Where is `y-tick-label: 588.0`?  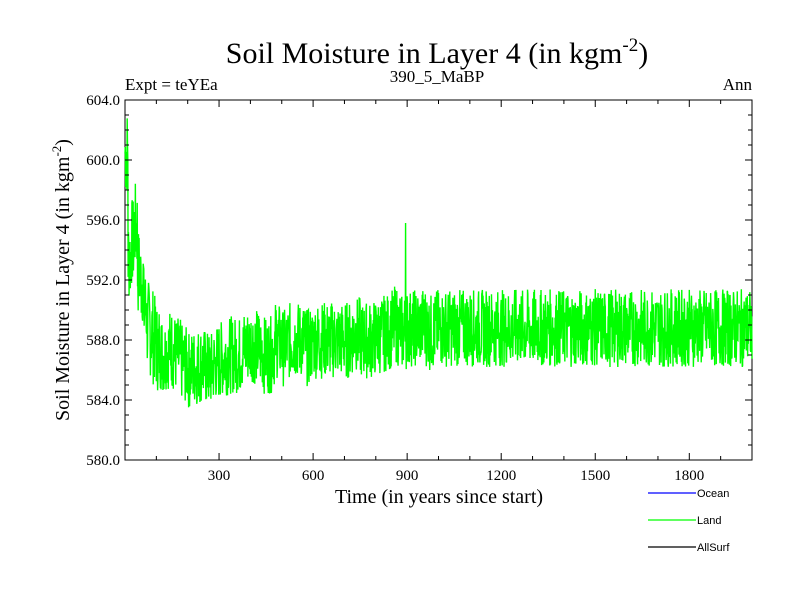
y-tick-label: 588.0 is located at coordinates (103, 341).